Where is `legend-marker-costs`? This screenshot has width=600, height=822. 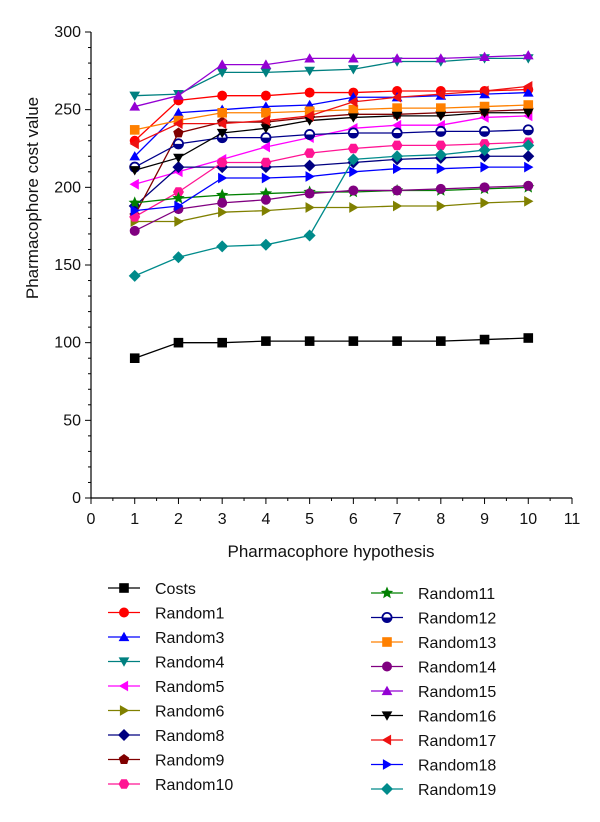
legend-marker-costs is located at coordinates (124, 588).